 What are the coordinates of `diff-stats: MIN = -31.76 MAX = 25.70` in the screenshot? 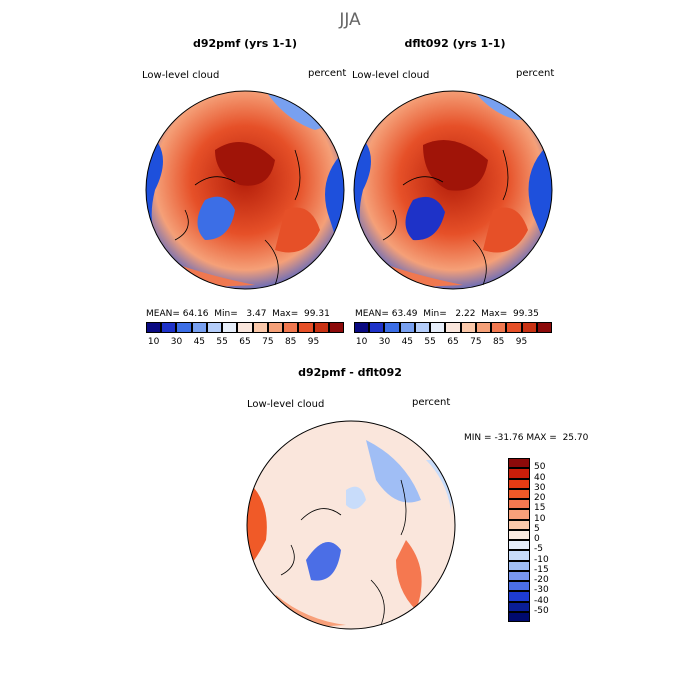 It's located at (526, 438).